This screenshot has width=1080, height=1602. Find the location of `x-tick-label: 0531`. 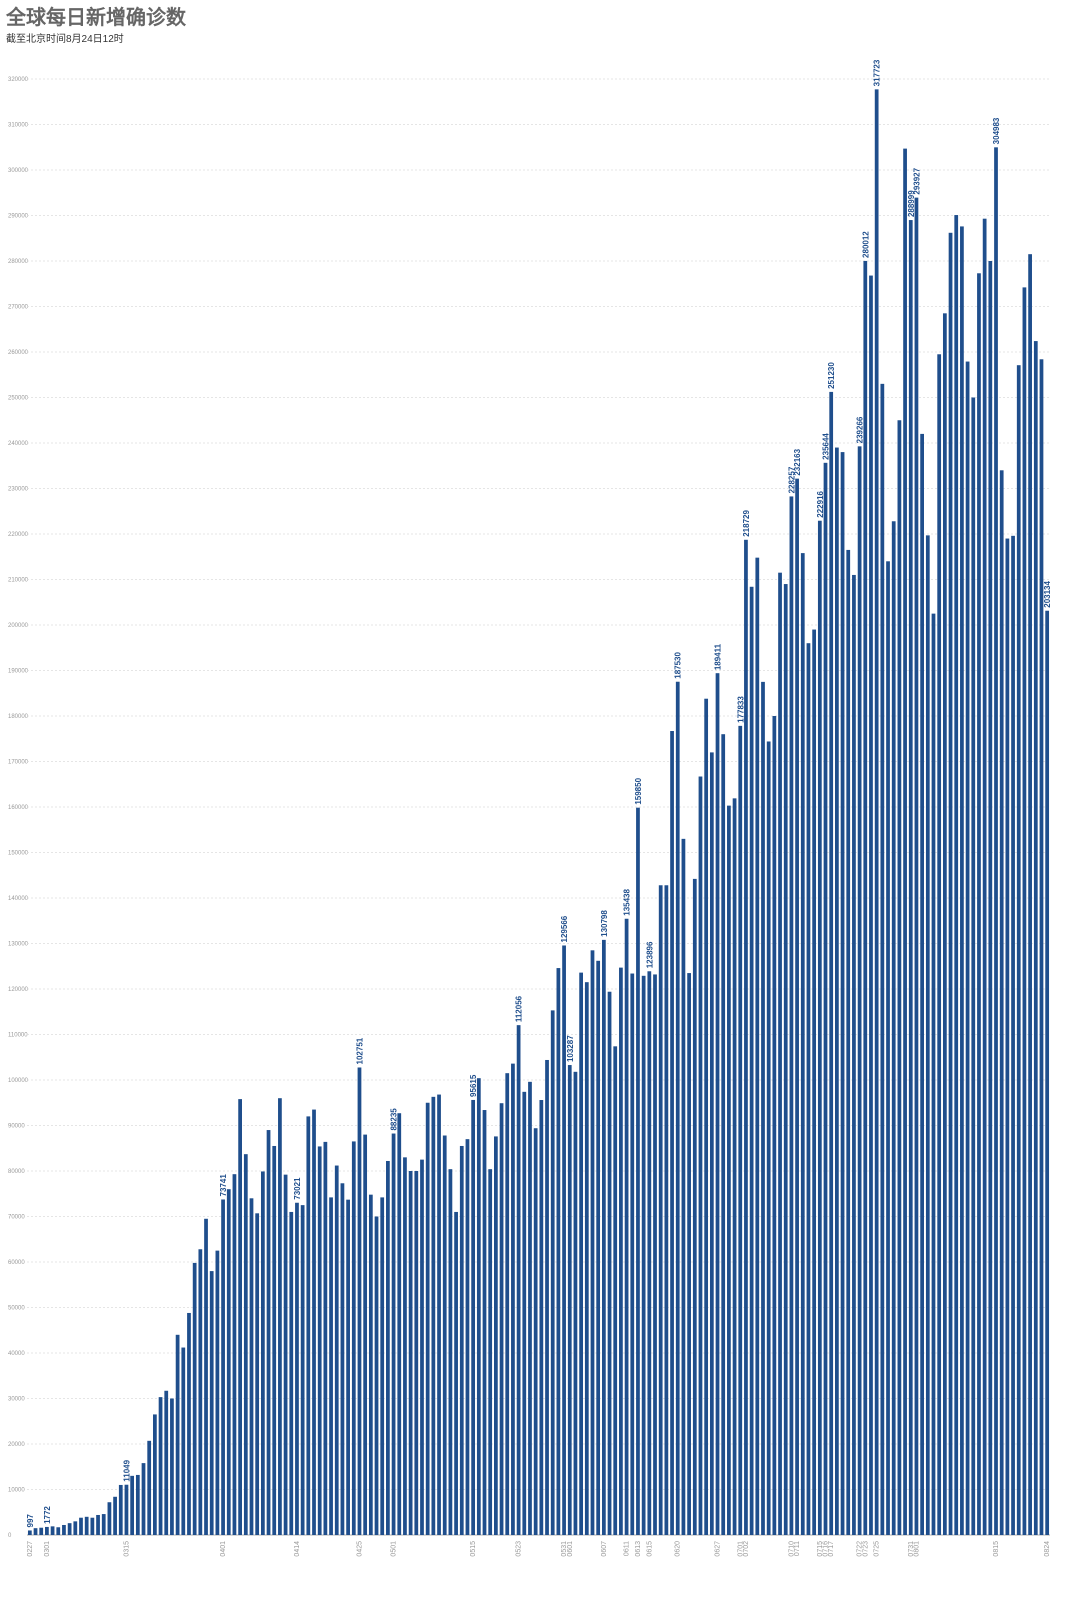

x-tick-label: 0531 is located at coordinates (564, 1549).